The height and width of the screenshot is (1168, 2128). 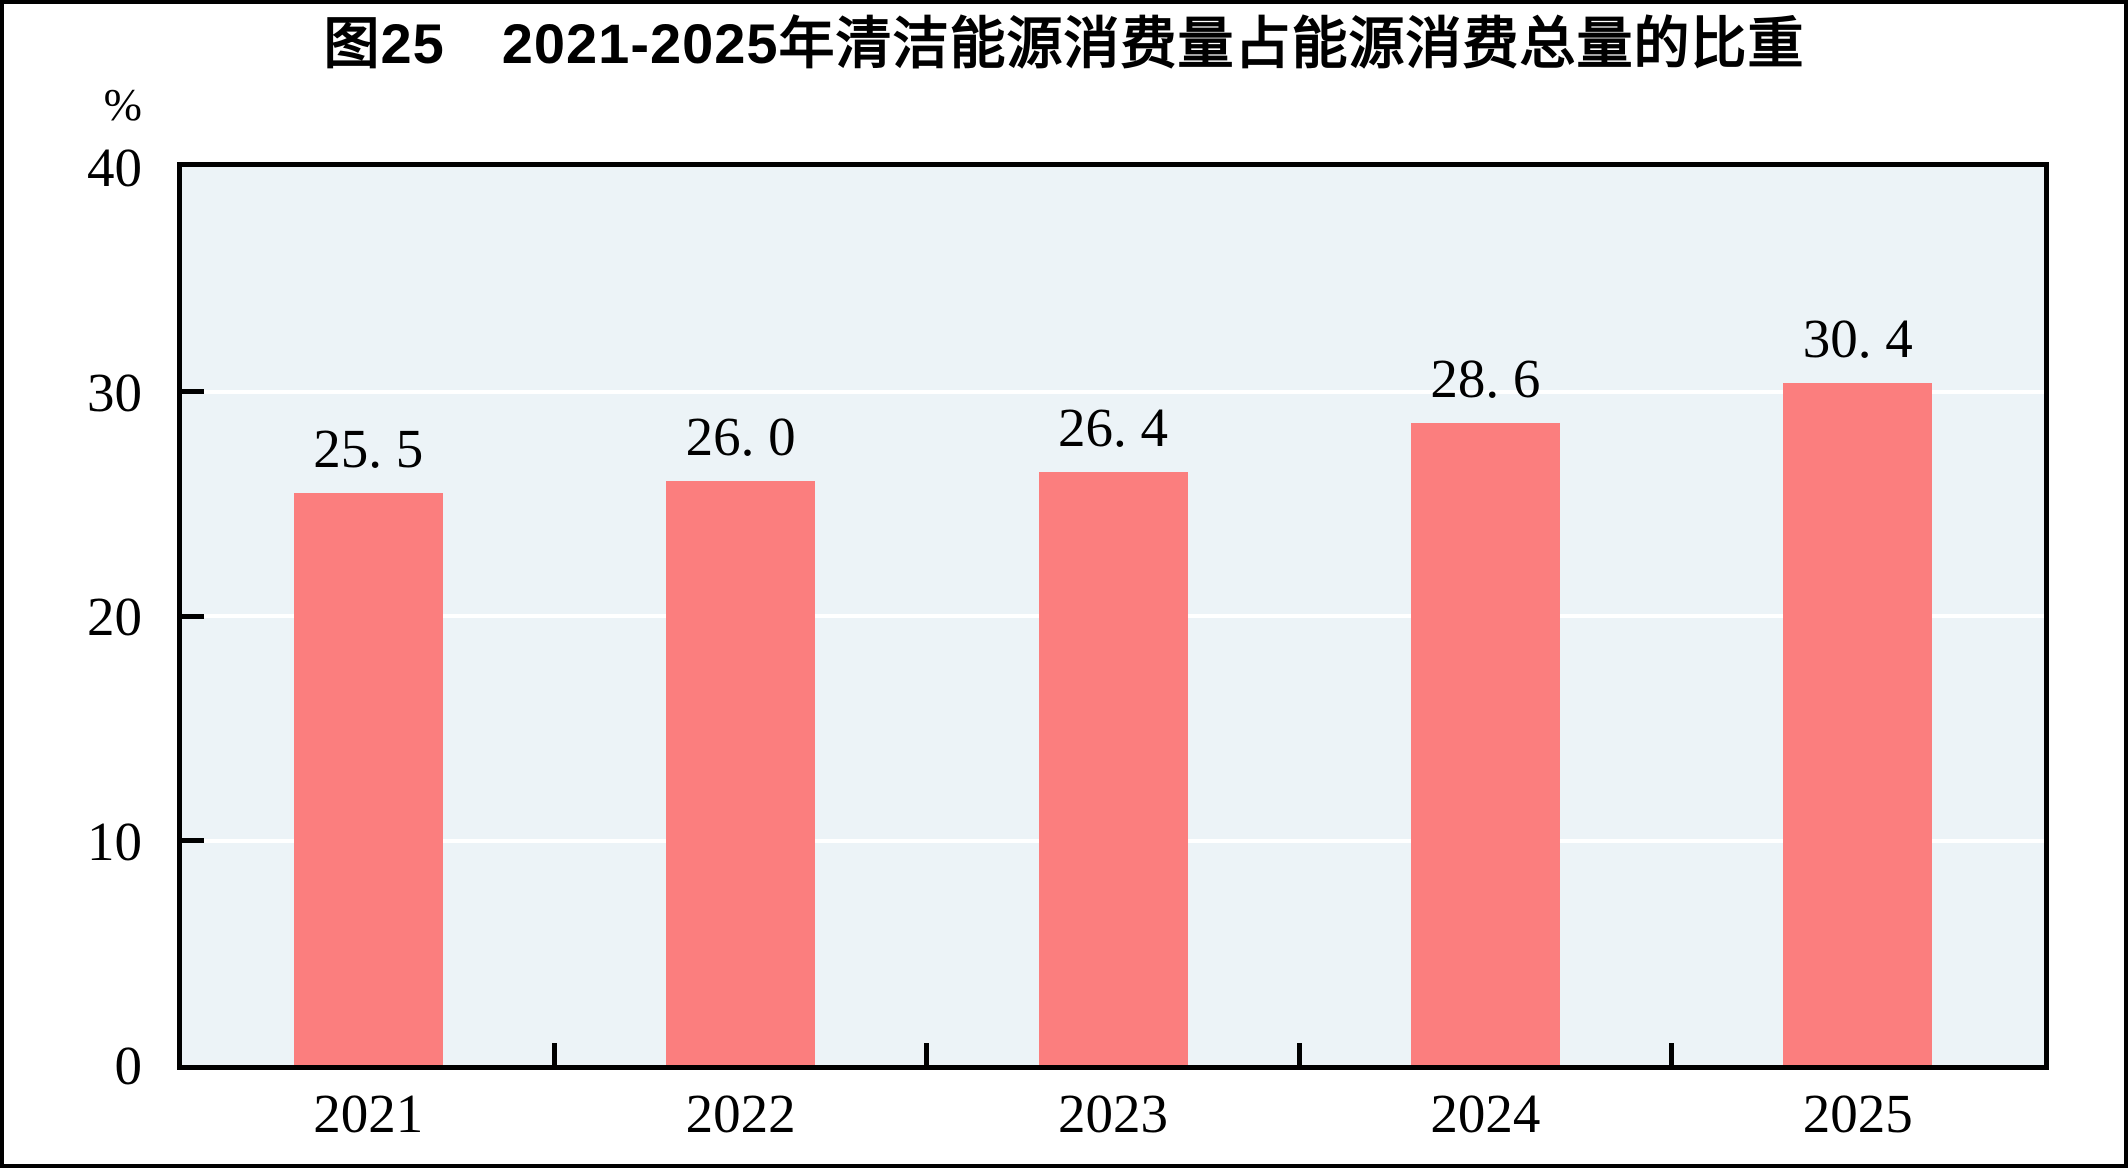 I want to click on y-axis-tick-label: 40, so click(x=114, y=167).